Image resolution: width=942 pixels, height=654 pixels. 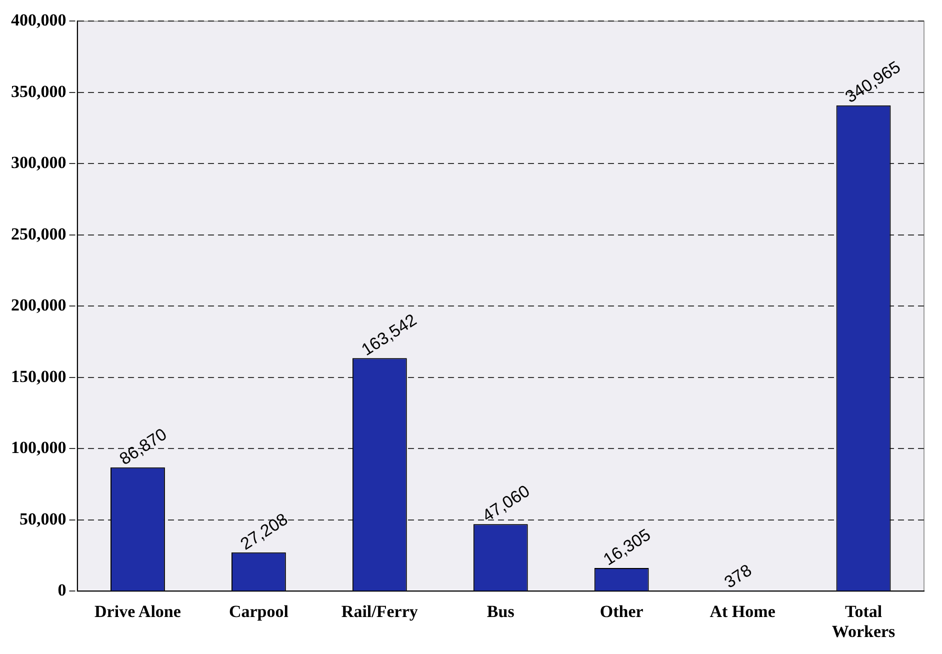 What do you see at coordinates (62, 590) in the screenshot?
I see `y-tick-label: 0` at bounding box center [62, 590].